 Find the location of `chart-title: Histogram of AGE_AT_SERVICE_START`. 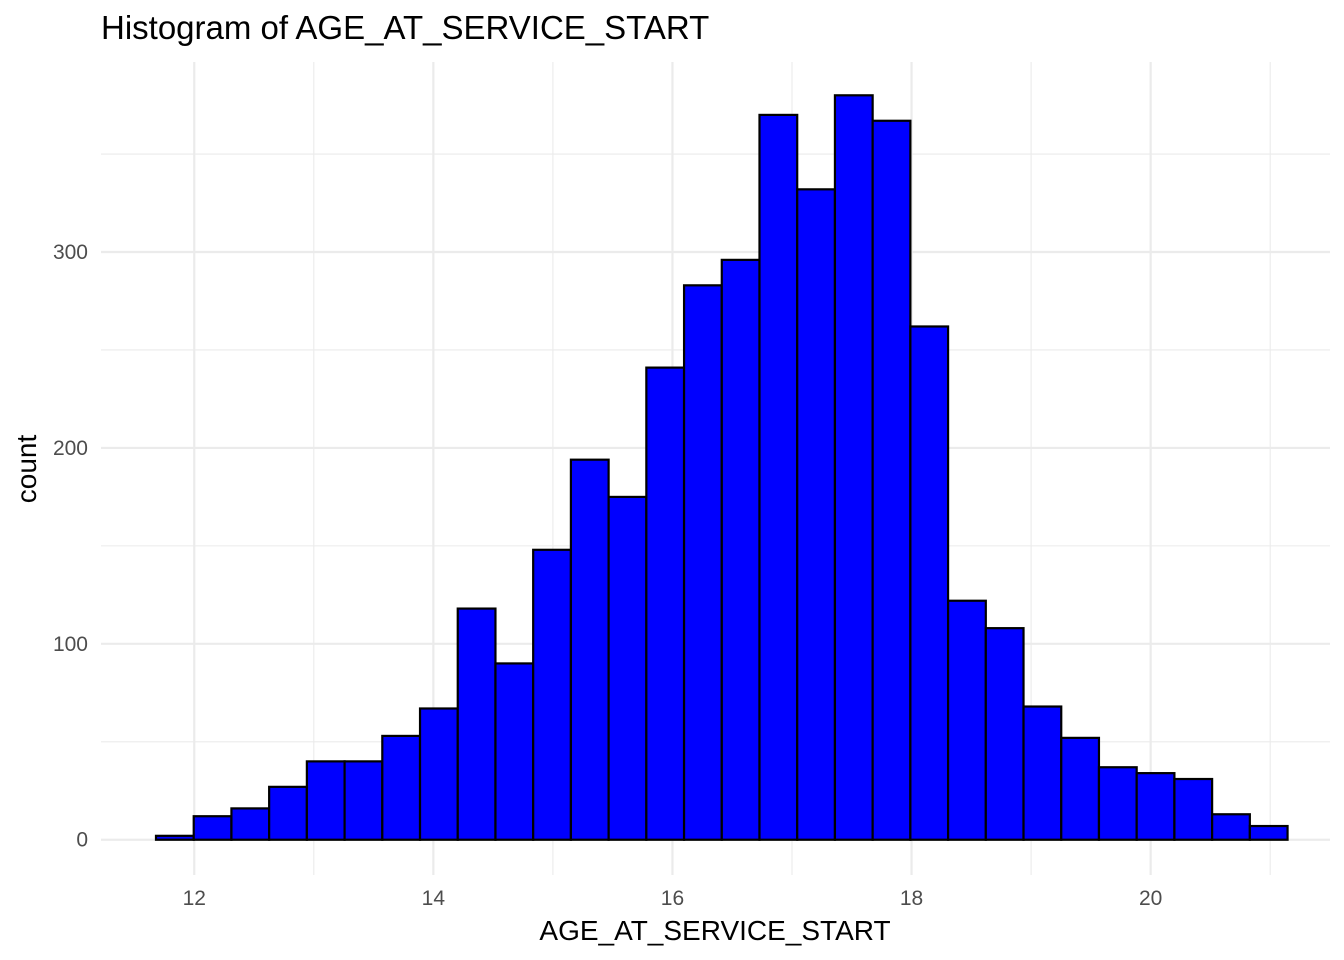

chart-title: Histogram of AGE_AT_SERVICE_START is located at coordinates (405, 27).